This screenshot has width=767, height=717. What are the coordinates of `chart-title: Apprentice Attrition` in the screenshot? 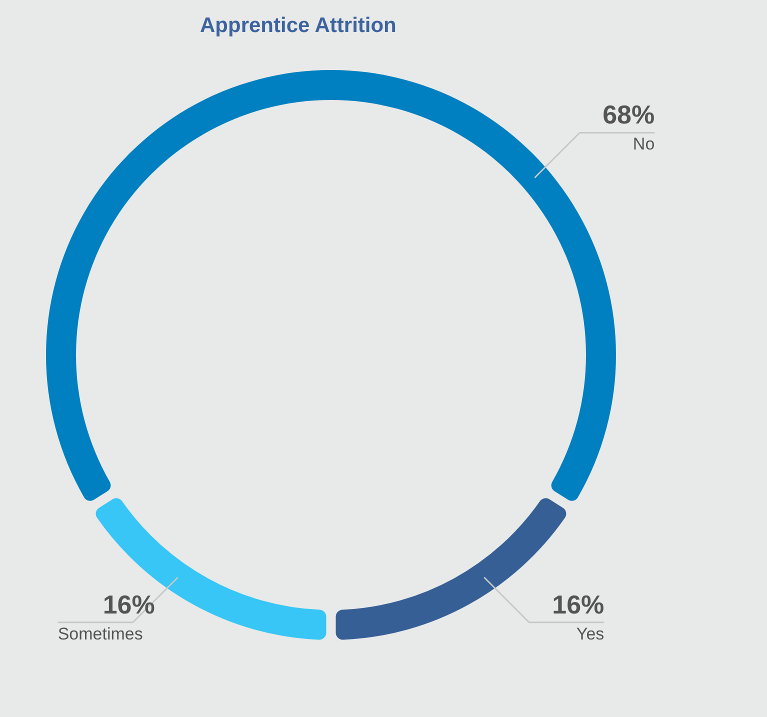 It's located at (298, 25).